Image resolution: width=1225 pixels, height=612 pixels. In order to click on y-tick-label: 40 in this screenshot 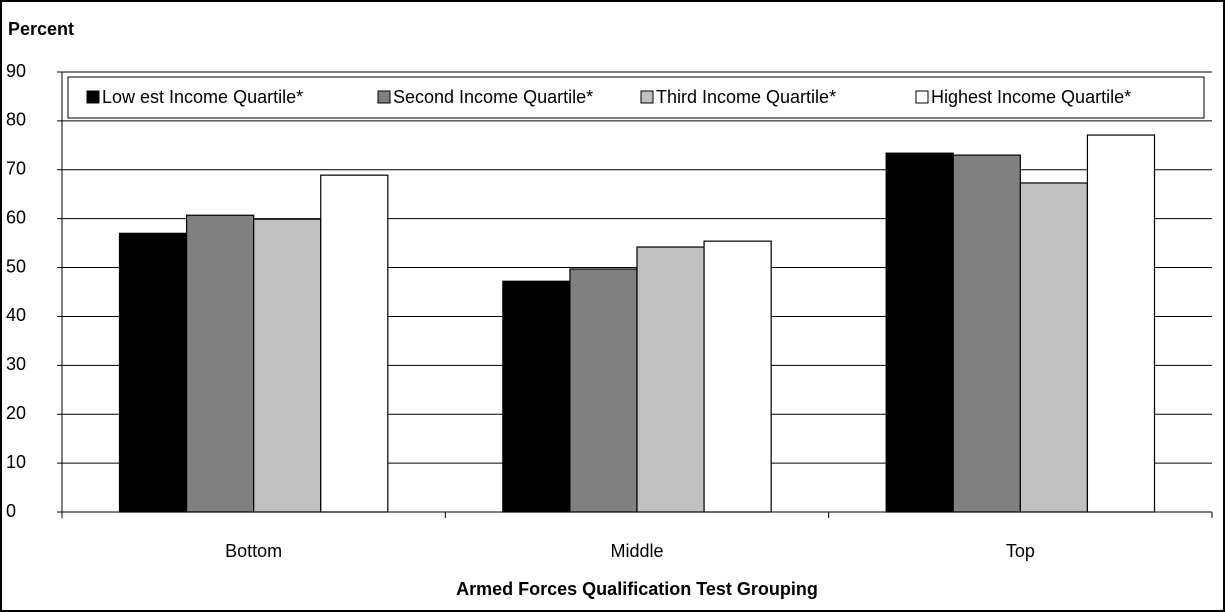, I will do `click(16, 315)`.